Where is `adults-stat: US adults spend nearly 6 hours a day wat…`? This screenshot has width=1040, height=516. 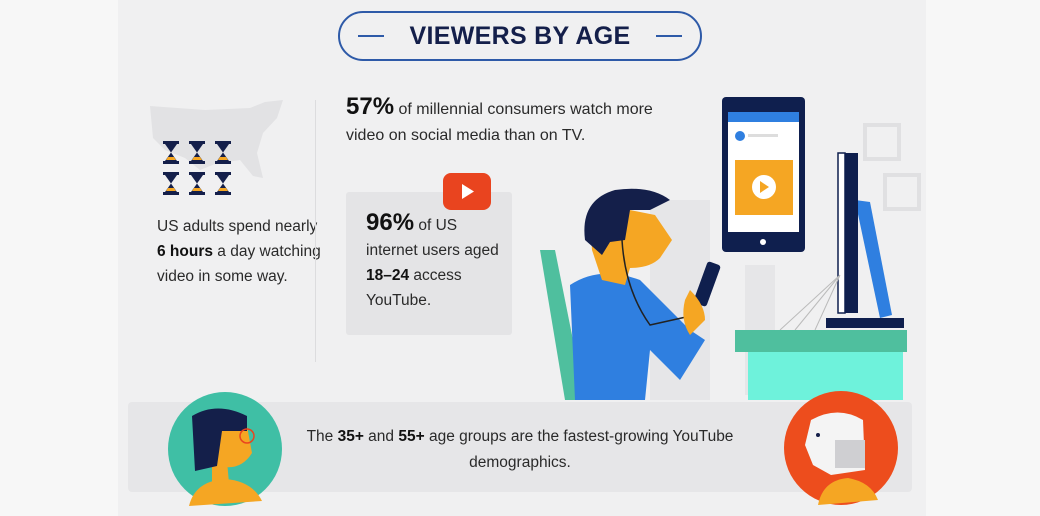
adults-stat: US adults spend nearly 6 hours a day wat… is located at coordinates (242, 251).